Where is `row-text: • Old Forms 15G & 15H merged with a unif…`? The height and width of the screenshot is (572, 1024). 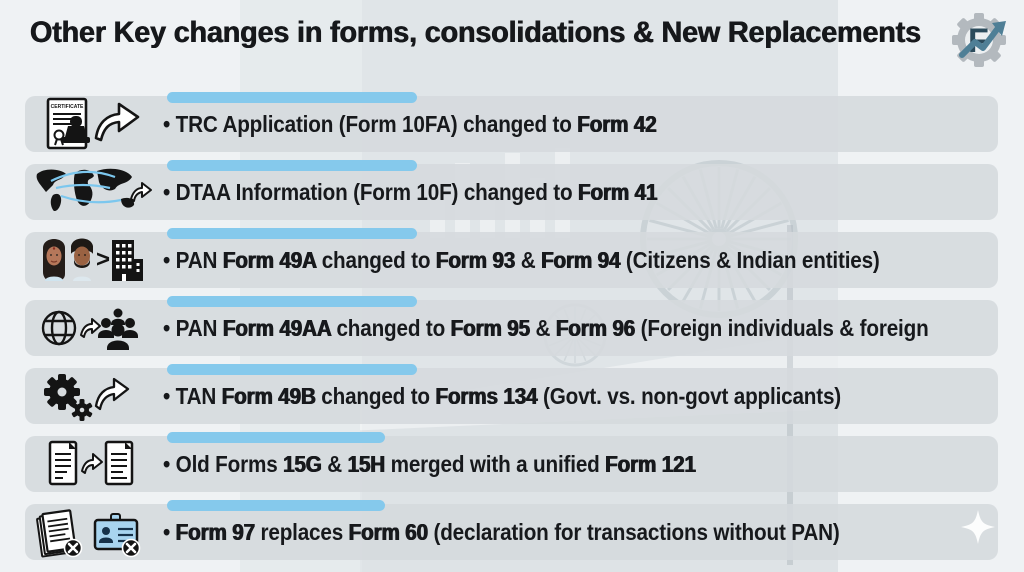
row-text: • Old Forms 15G & 15H merged with a unif… is located at coordinates (429, 464).